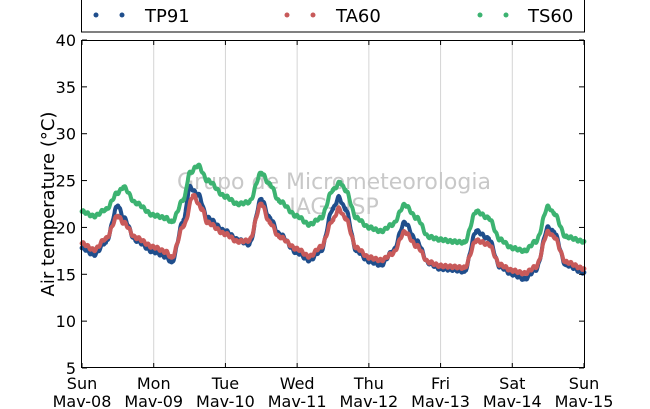 This screenshot has height=409, width=650. I want to click on legend-item-ta60: TA60, so click(332, 16).